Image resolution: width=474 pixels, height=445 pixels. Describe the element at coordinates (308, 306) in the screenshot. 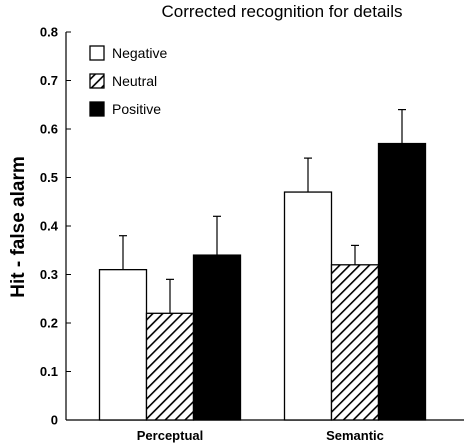

I see `bar-negative-semantic` at that location.